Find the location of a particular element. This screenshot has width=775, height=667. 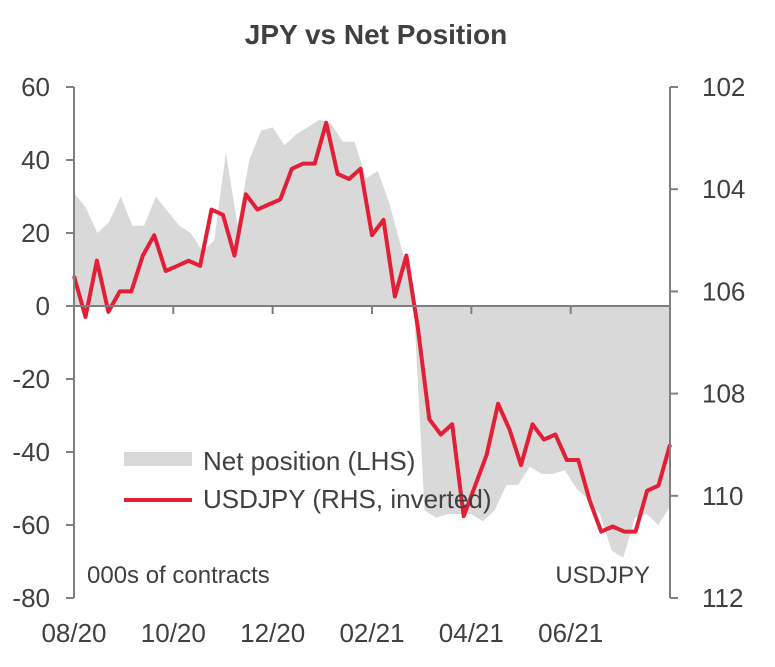

right-tick-label: 104 is located at coordinates (723, 189).